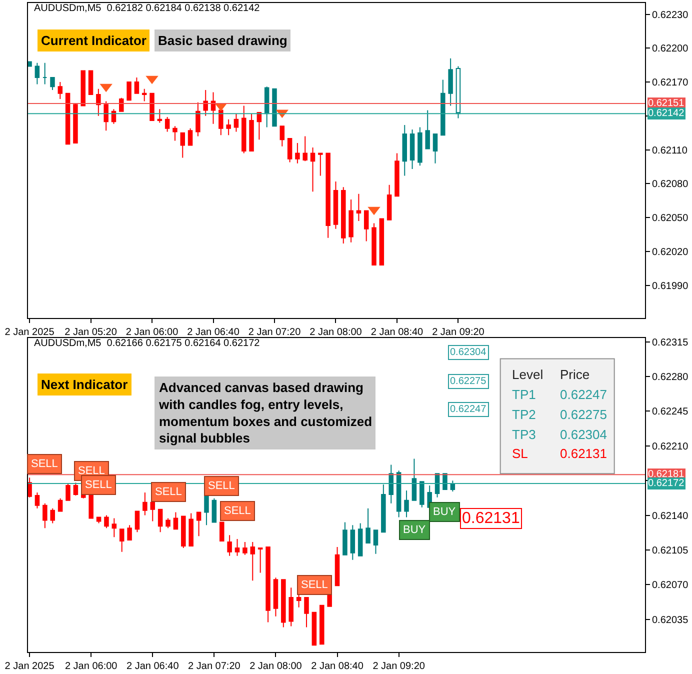 The height and width of the screenshot is (674, 692). Describe the element at coordinates (670, 342) in the screenshot. I see `y-tick-label: 0.62315` at that location.